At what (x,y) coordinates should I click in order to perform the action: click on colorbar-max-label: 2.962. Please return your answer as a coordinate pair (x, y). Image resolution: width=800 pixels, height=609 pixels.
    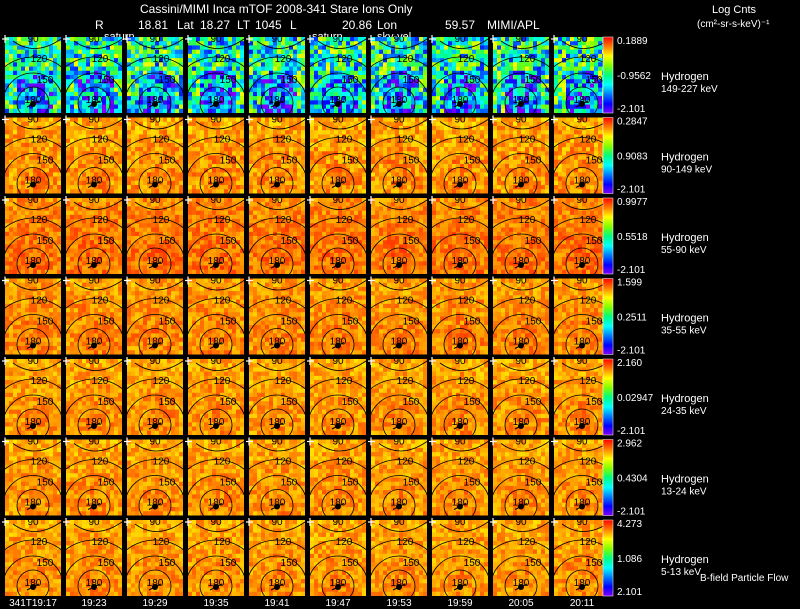
    Looking at the image, I should click on (629, 444).